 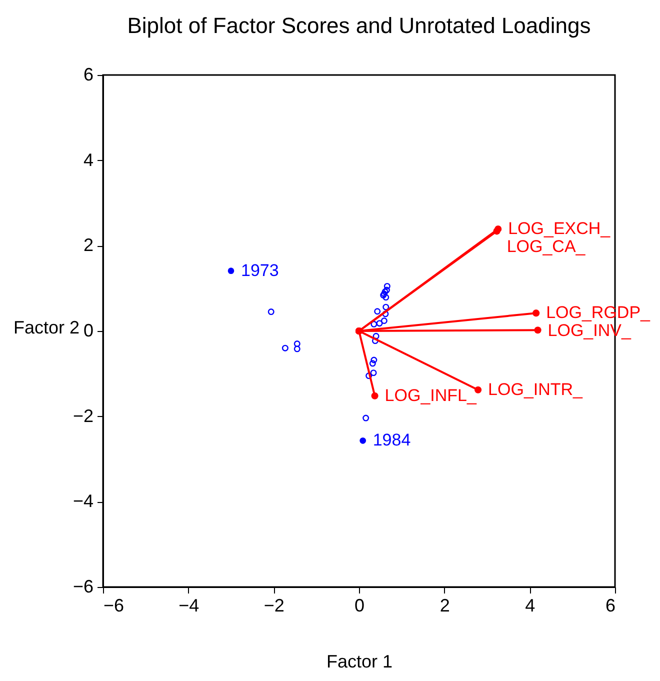 What do you see at coordinates (114, 606) in the screenshot?
I see `x-tick-label: −6` at bounding box center [114, 606].